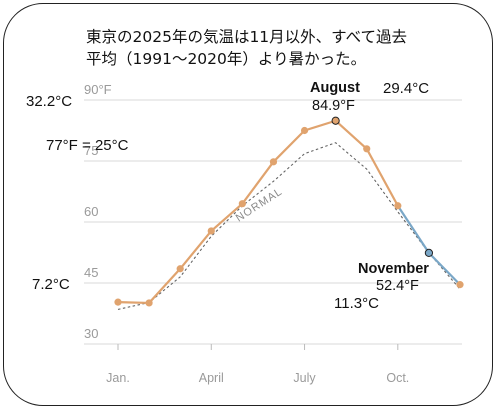 Image resolution: width=500 pixels, height=411 pixels. What do you see at coordinates (211, 378) in the screenshot?
I see `x-tick-label: April` at bounding box center [211, 378].